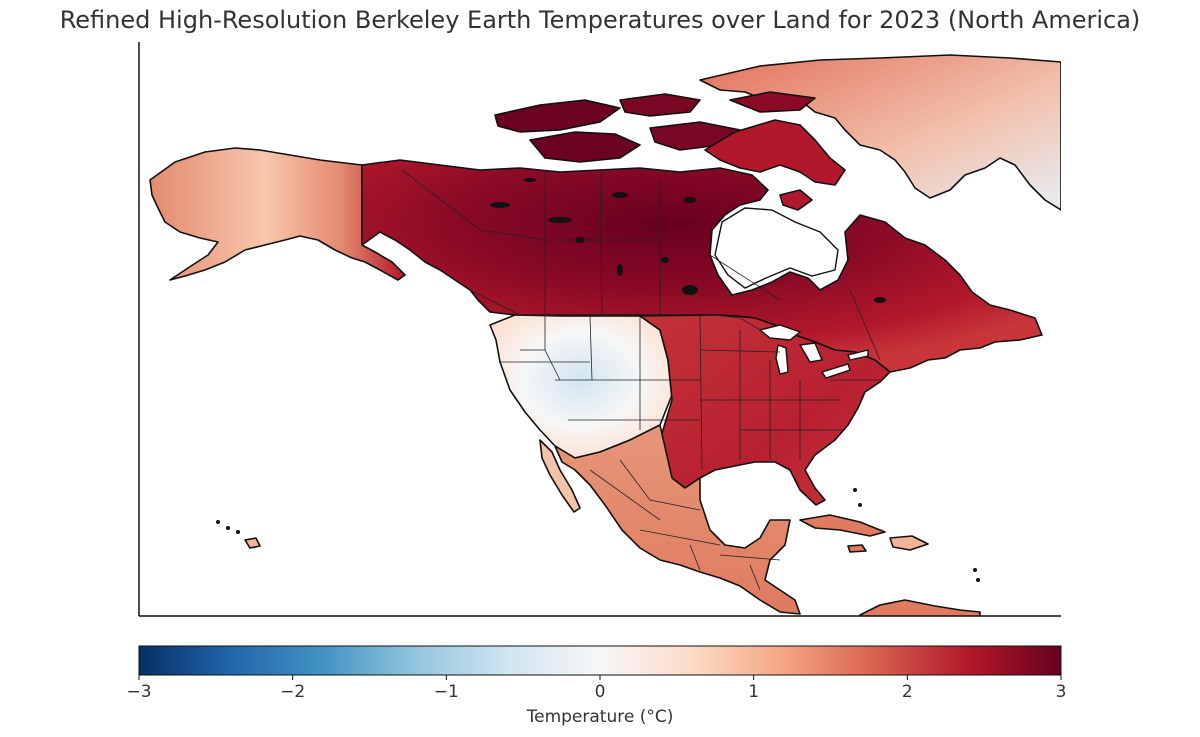  I want to click on colorbar-tick-label: −2, so click(292, 692).